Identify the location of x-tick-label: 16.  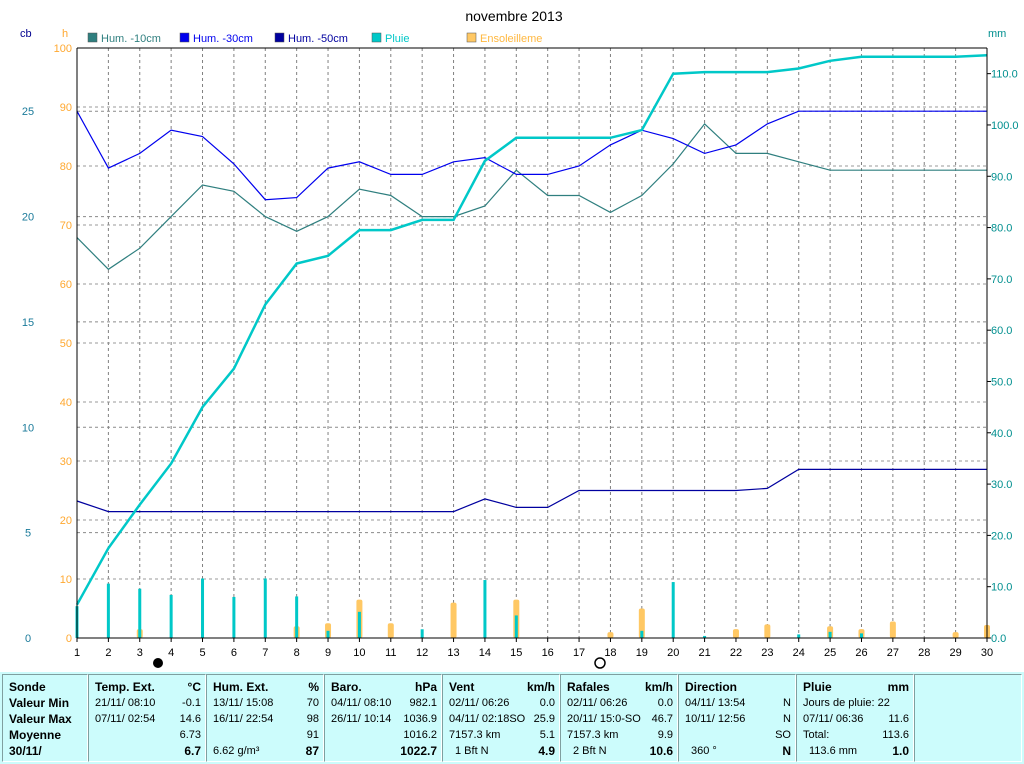
(548, 653).